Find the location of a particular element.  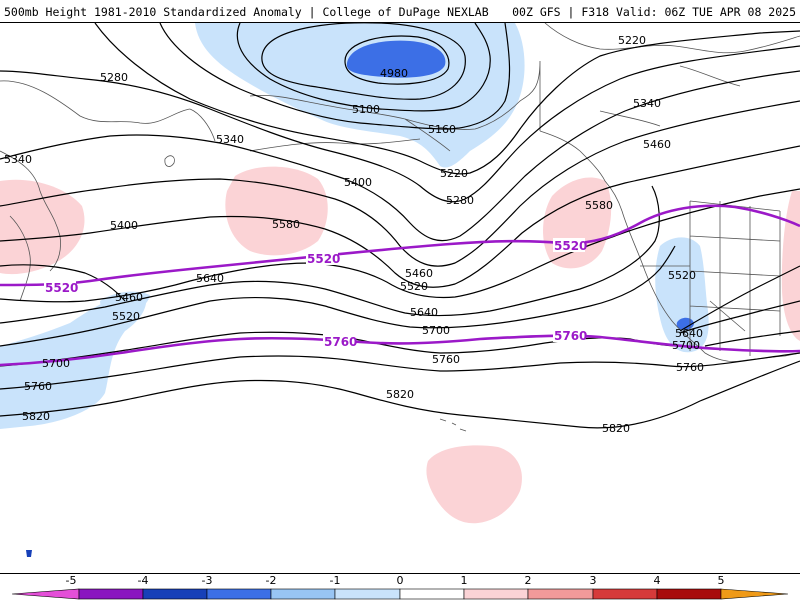

coastline-canada-arctic is located at coordinates (672, 75).